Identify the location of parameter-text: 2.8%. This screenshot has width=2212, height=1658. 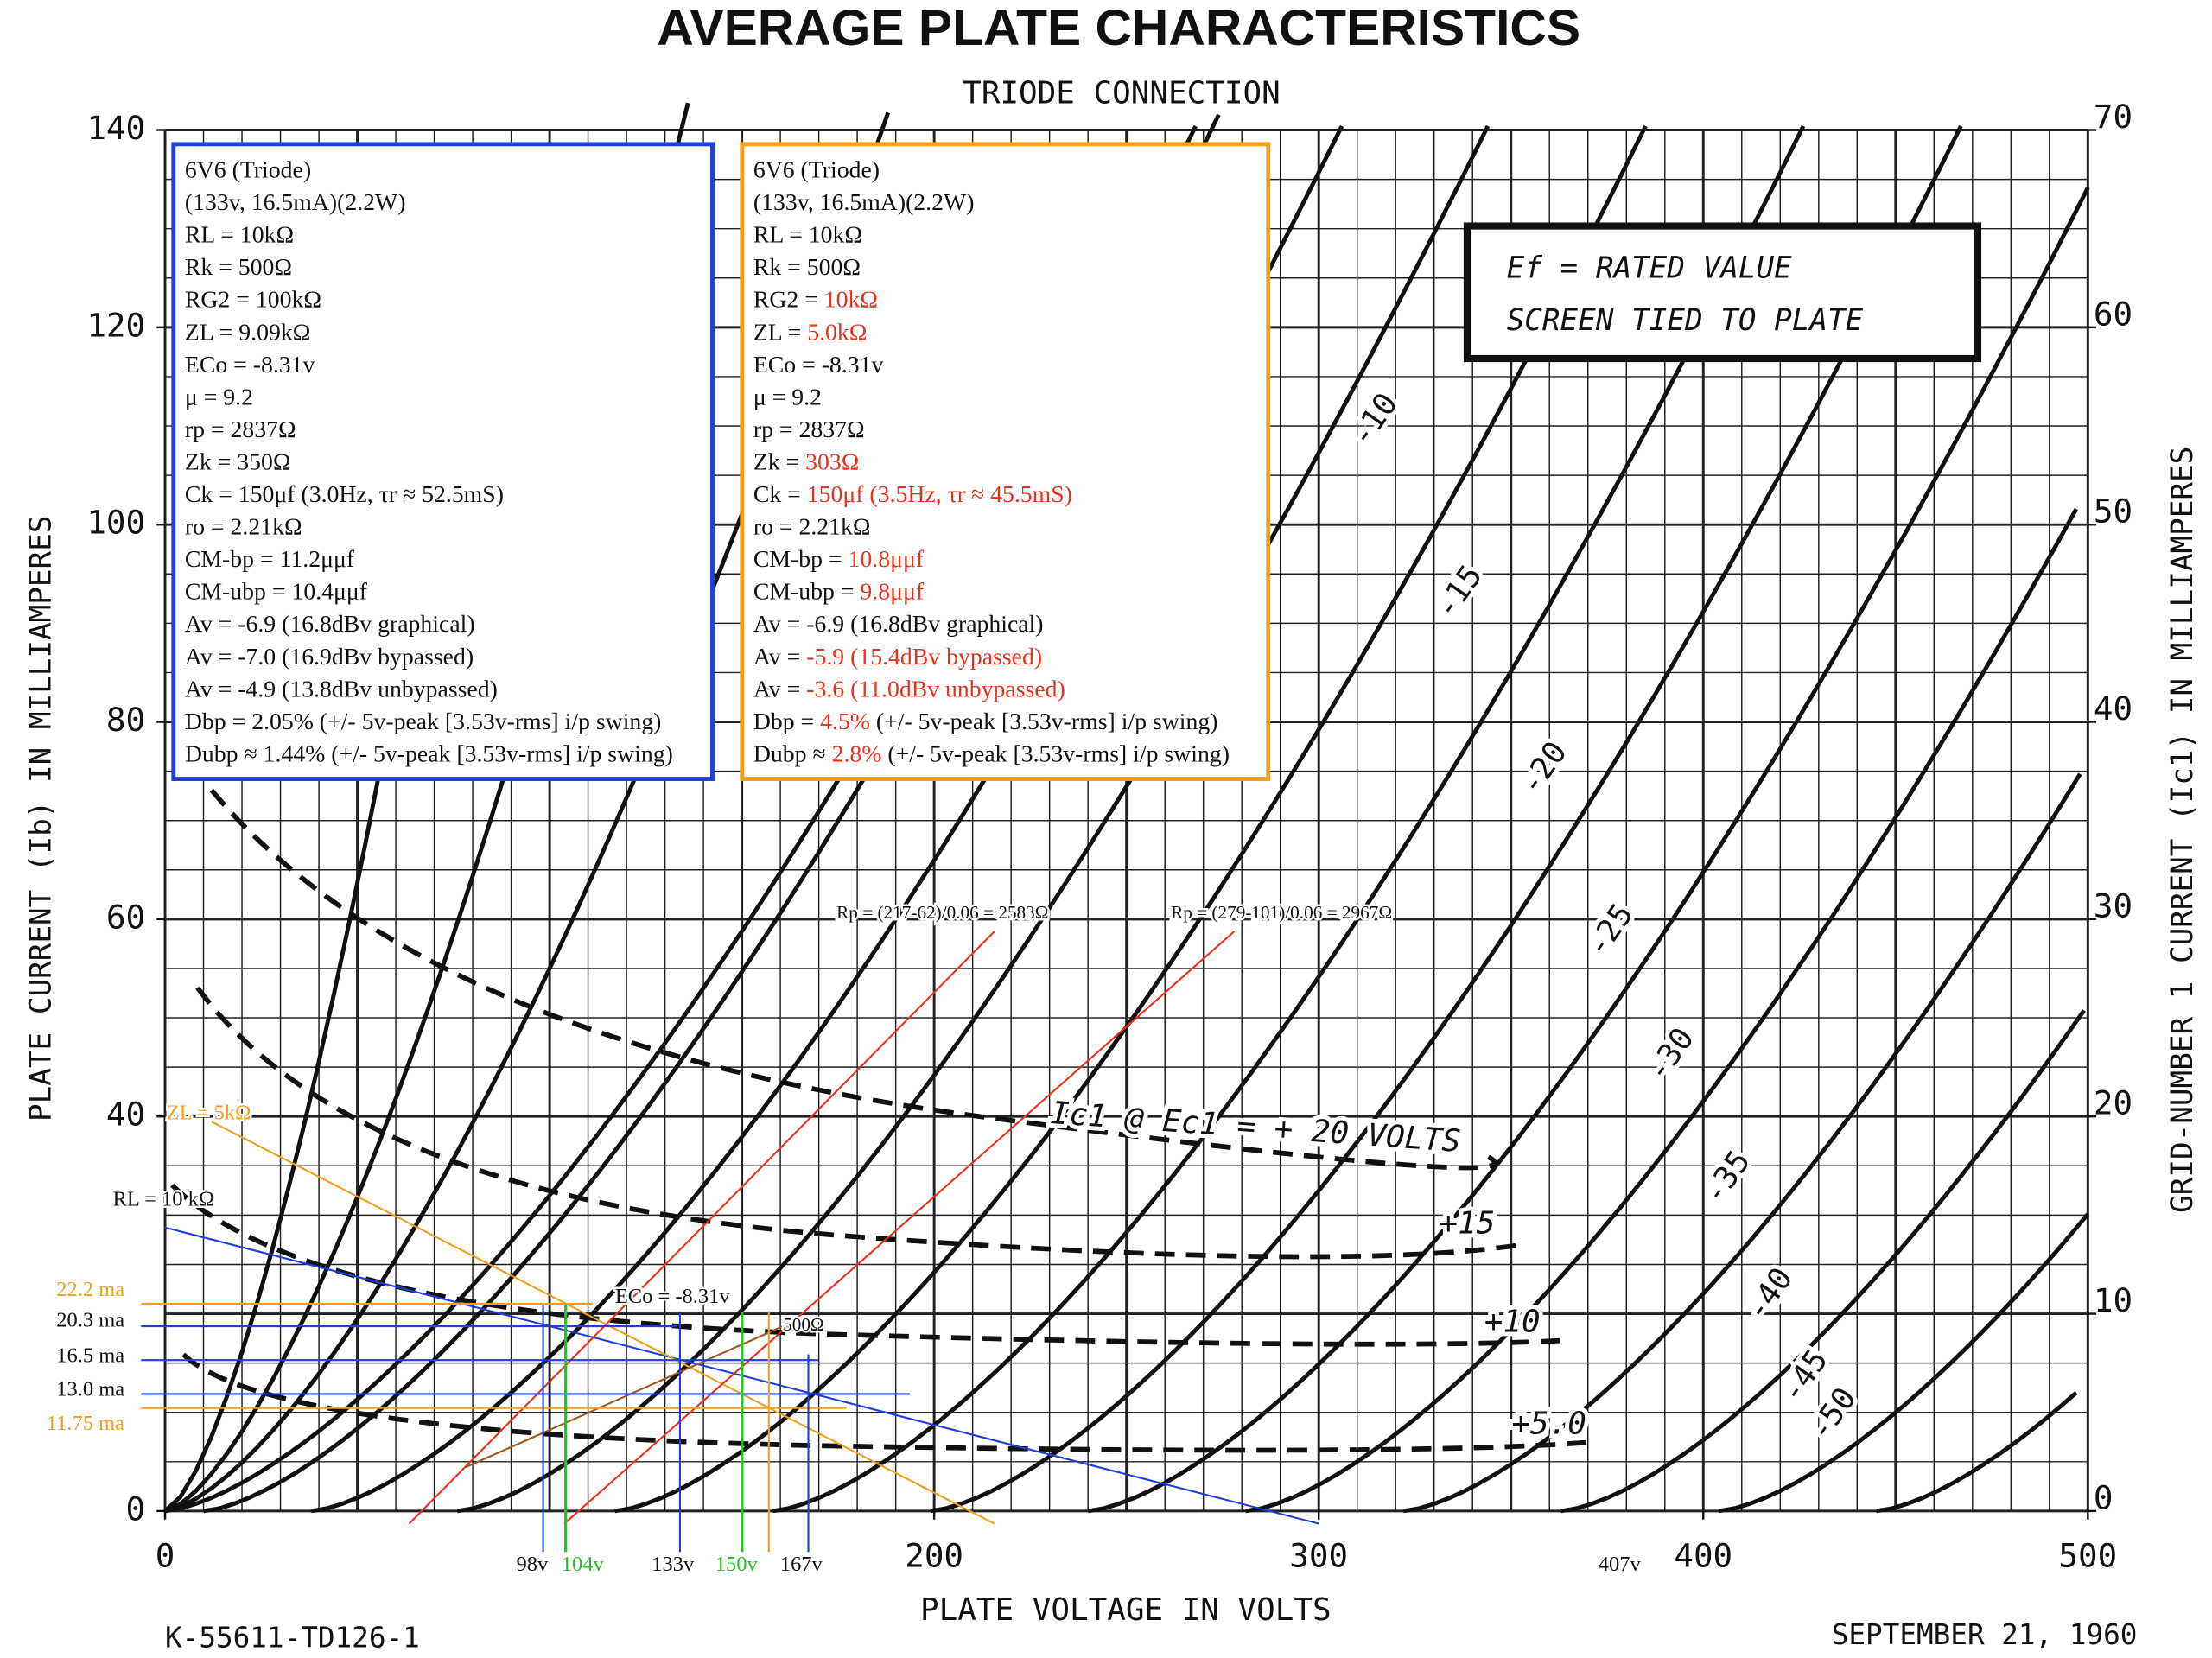
(857, 754).